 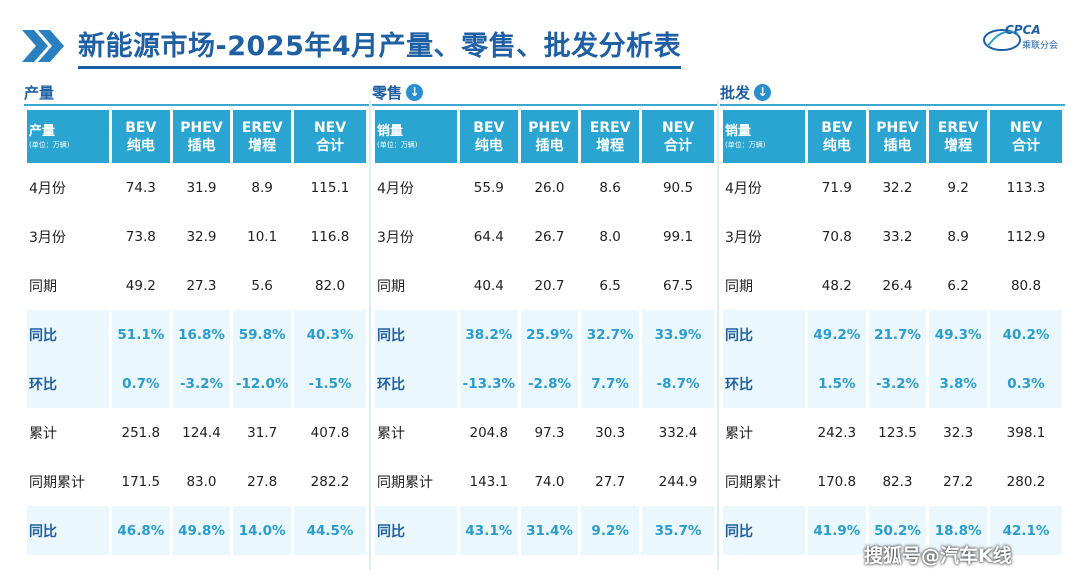 What do you see at coordinates (196, 285) in the screenshot?
I see `table-row: 同期 49.2 27.3 5.6 82.0` at bounding box center [196, 285].